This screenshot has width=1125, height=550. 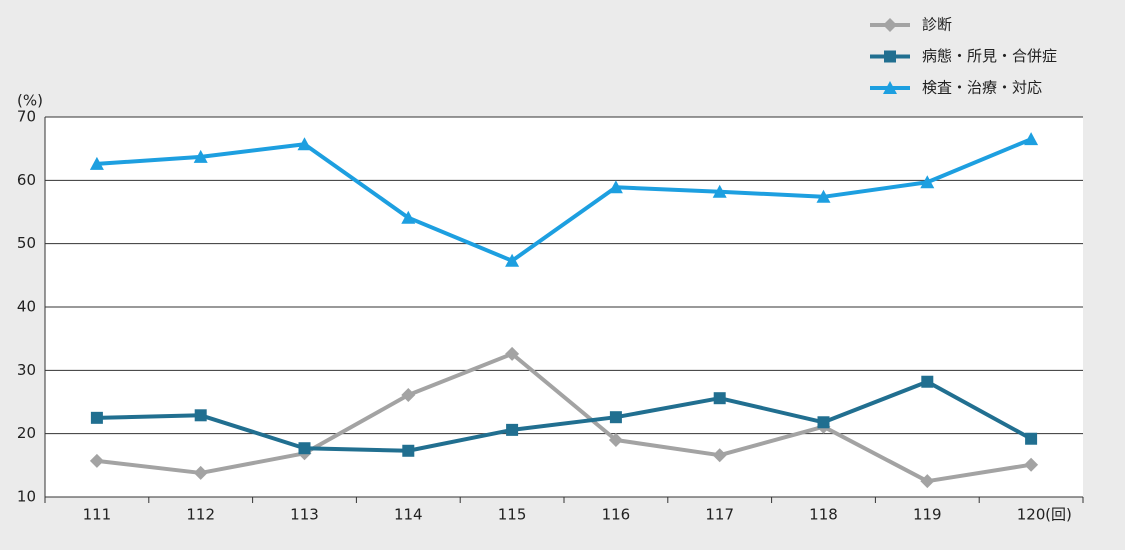 I want to click on y-tick-label: 70, so click(x=26, y=117).